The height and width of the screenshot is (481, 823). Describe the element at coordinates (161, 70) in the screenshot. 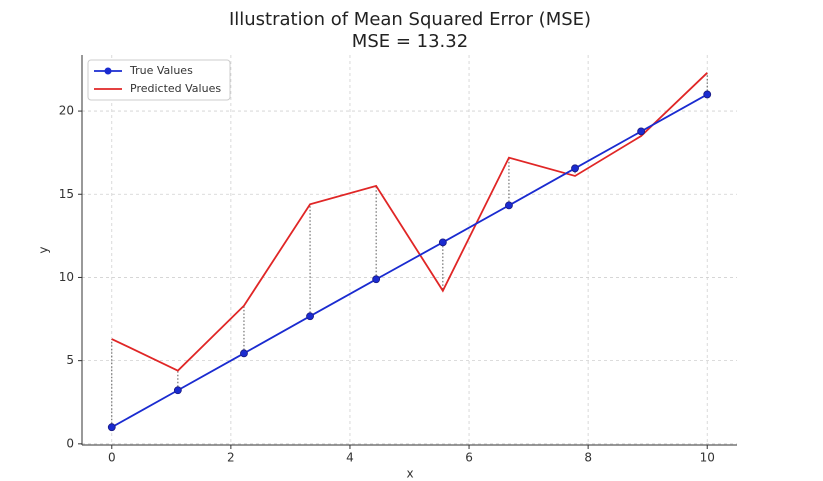

I see `legend-label: True Values` at that location.